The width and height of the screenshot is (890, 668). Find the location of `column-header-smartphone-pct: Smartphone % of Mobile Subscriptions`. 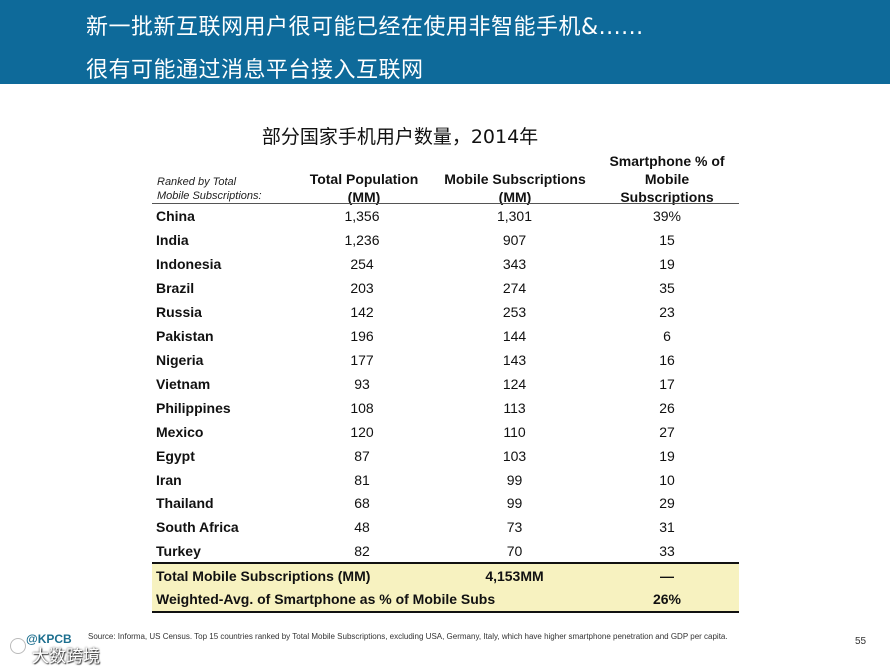

column-header-smartphone-pct: Smartphone % of Mobile Subscriptions is located at coordinates (667, 179).